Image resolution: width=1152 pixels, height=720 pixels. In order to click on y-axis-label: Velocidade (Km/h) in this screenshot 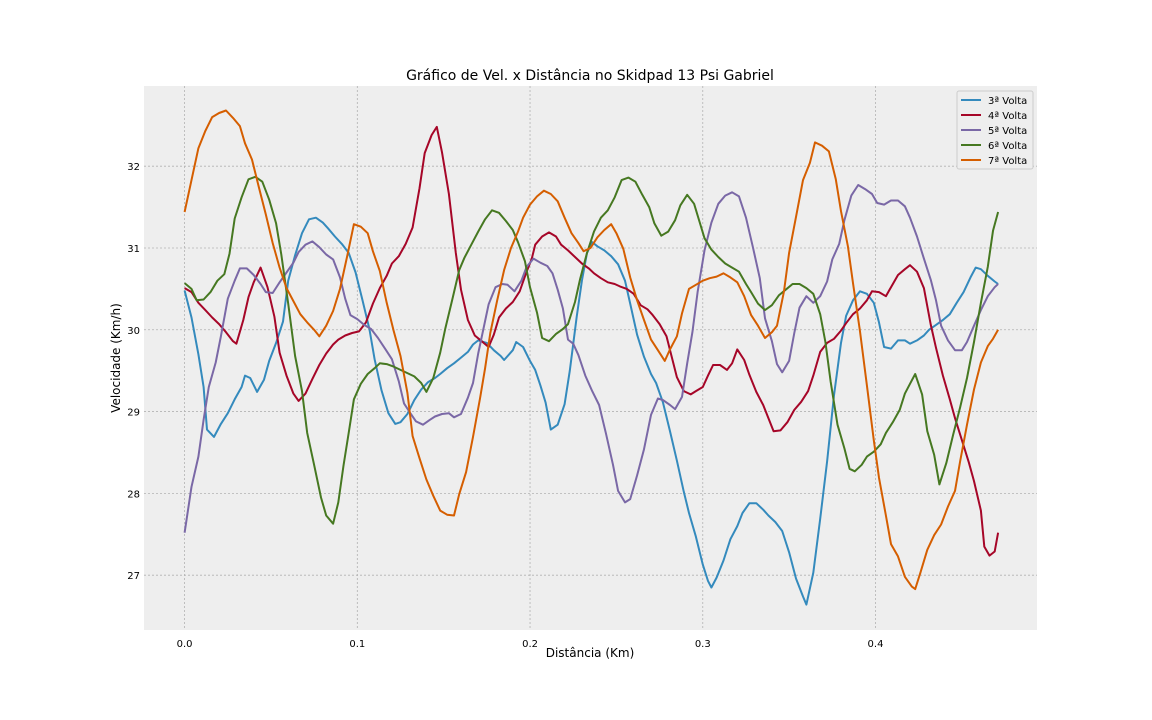, I will do `click(116, 358)`.